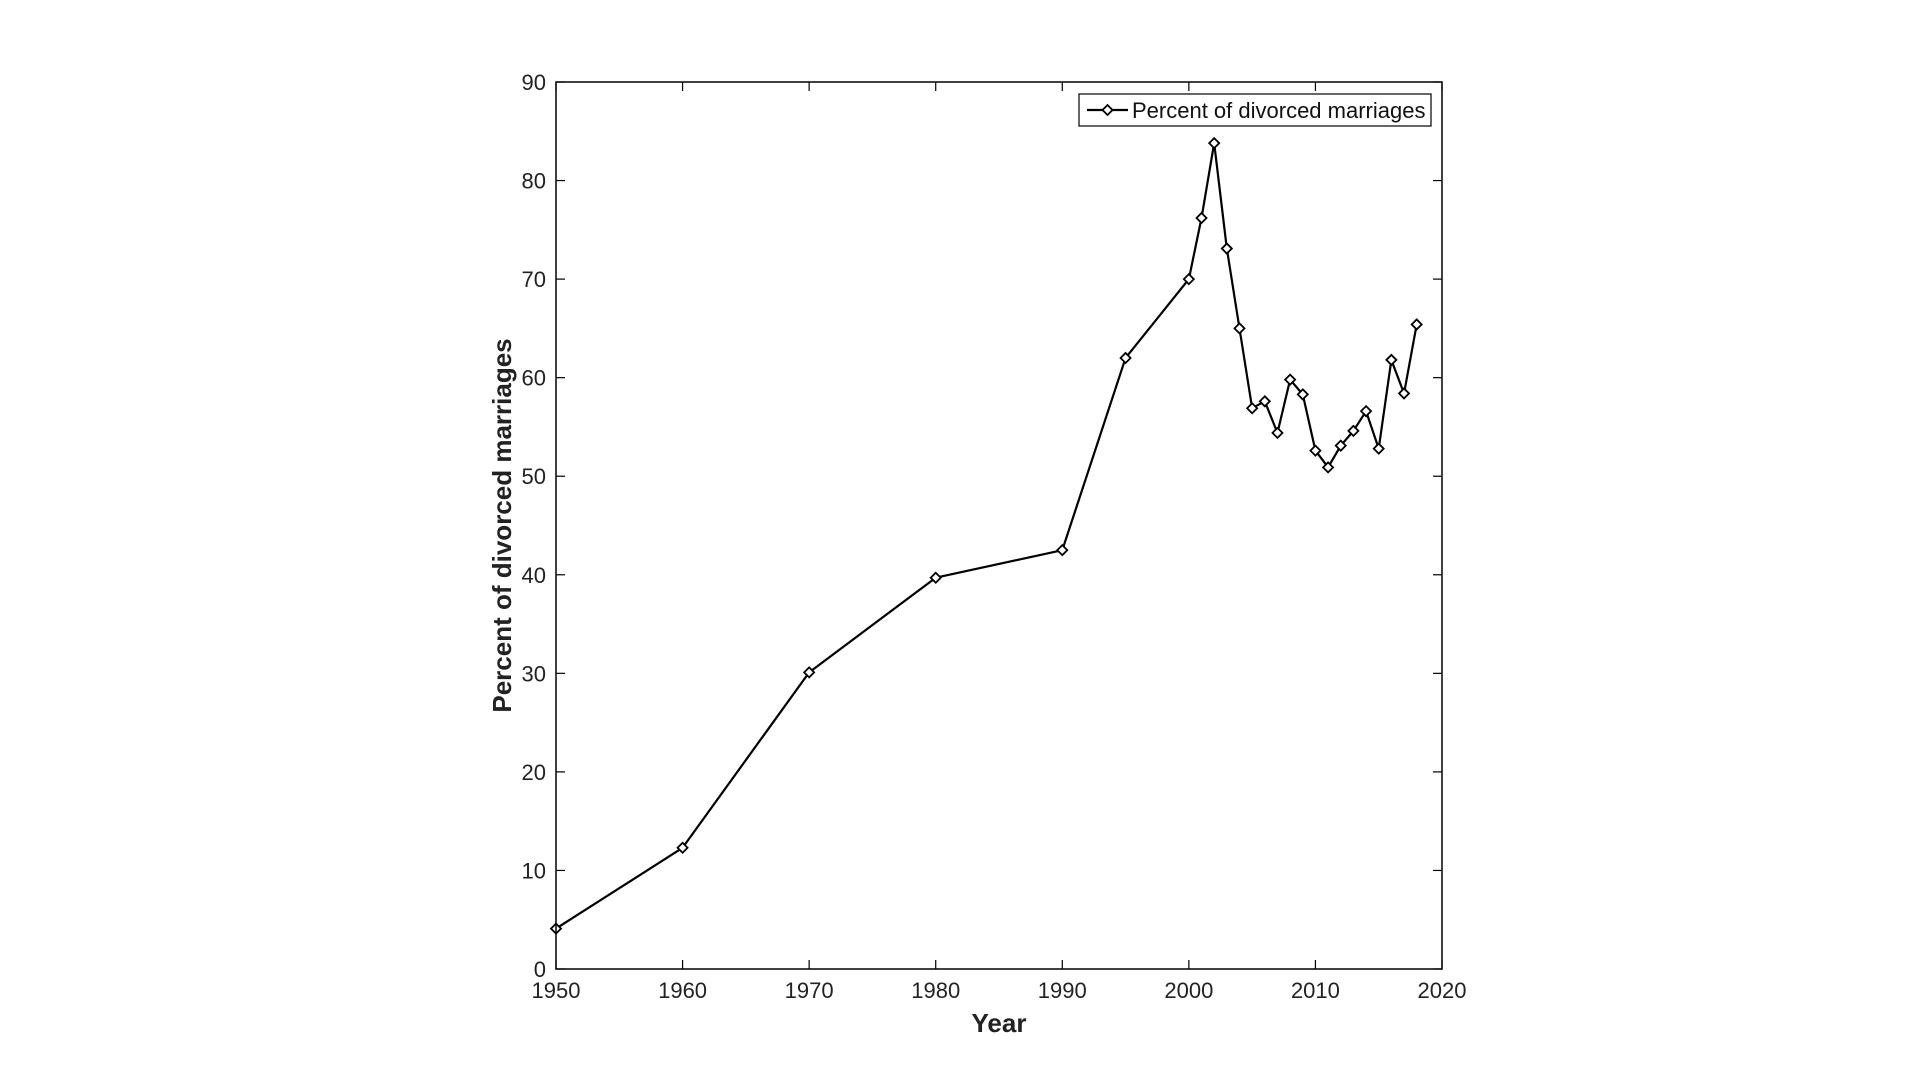  Describe the element at coordinates (1278, 110) in the screenshot. I see `legend-label: Percent of divorced marriages` at that location.